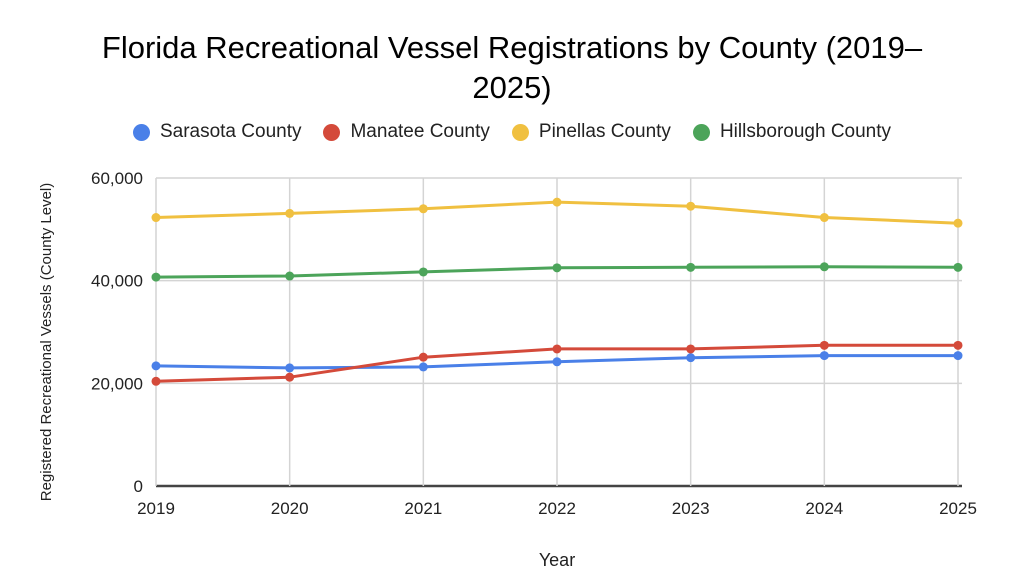 This screenshot has width=1024, height=579. What do you see at coordinates (604, 131) in the screenshot?
I see `legend-label: Pinellas County` at bounding box center [604, 131].